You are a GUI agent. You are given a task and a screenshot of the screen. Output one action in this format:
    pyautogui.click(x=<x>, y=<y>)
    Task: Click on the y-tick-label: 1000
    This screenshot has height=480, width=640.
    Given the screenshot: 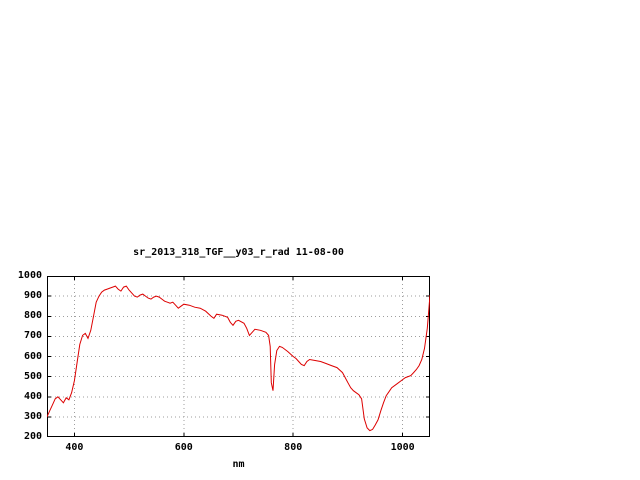 What is the action you would take?
    pyautogui.click(x=29, y=275)
    